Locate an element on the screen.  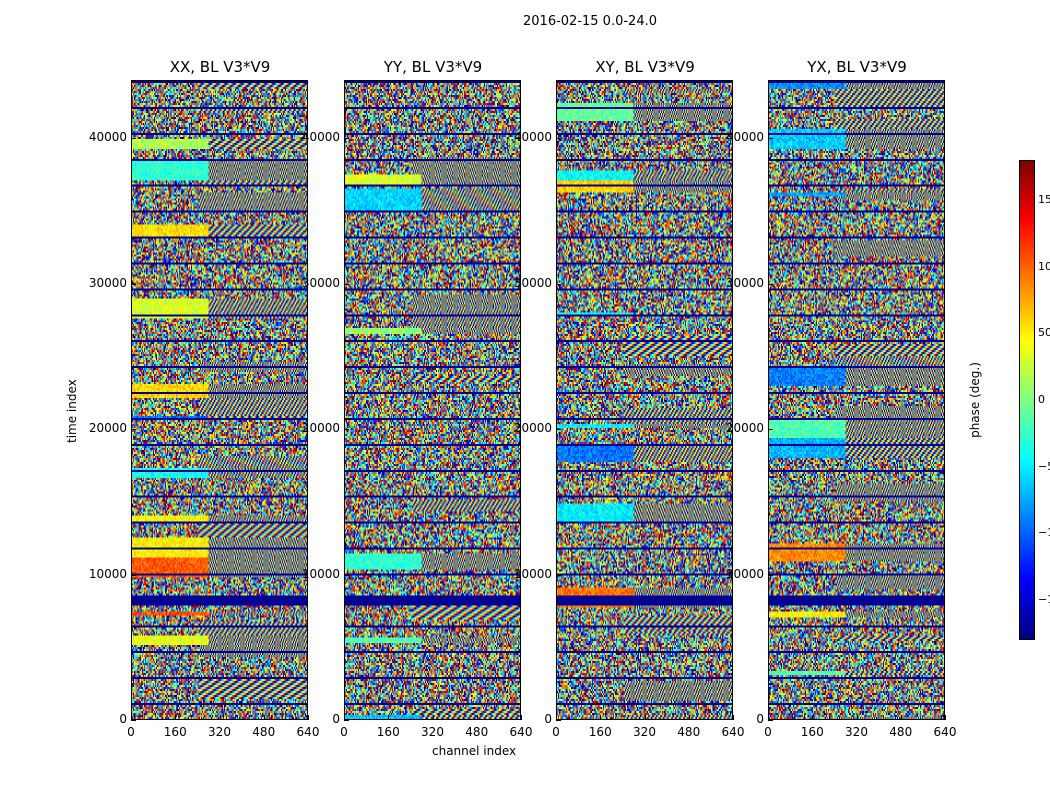
colorbar-tick-label: −150 is located at coordinates (1044, 599).